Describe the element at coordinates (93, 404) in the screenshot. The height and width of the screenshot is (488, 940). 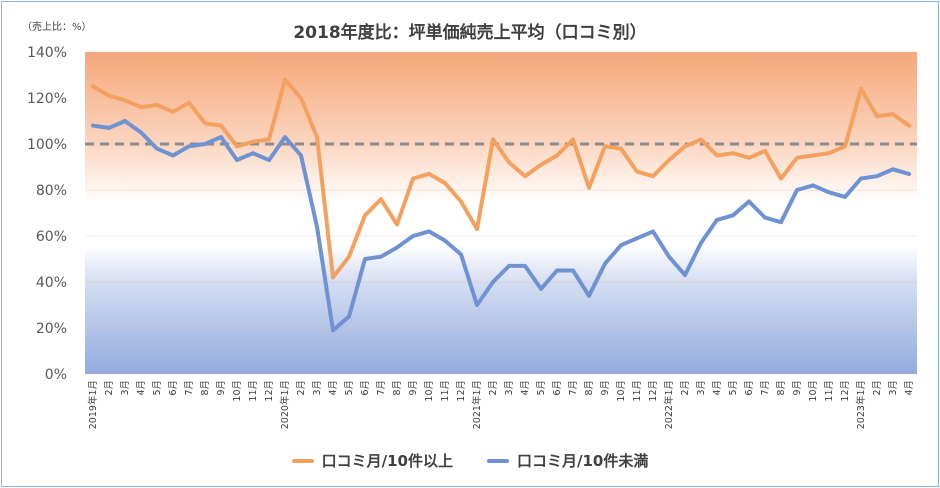
I see `x-tick-label: 2019年1月` at that location.